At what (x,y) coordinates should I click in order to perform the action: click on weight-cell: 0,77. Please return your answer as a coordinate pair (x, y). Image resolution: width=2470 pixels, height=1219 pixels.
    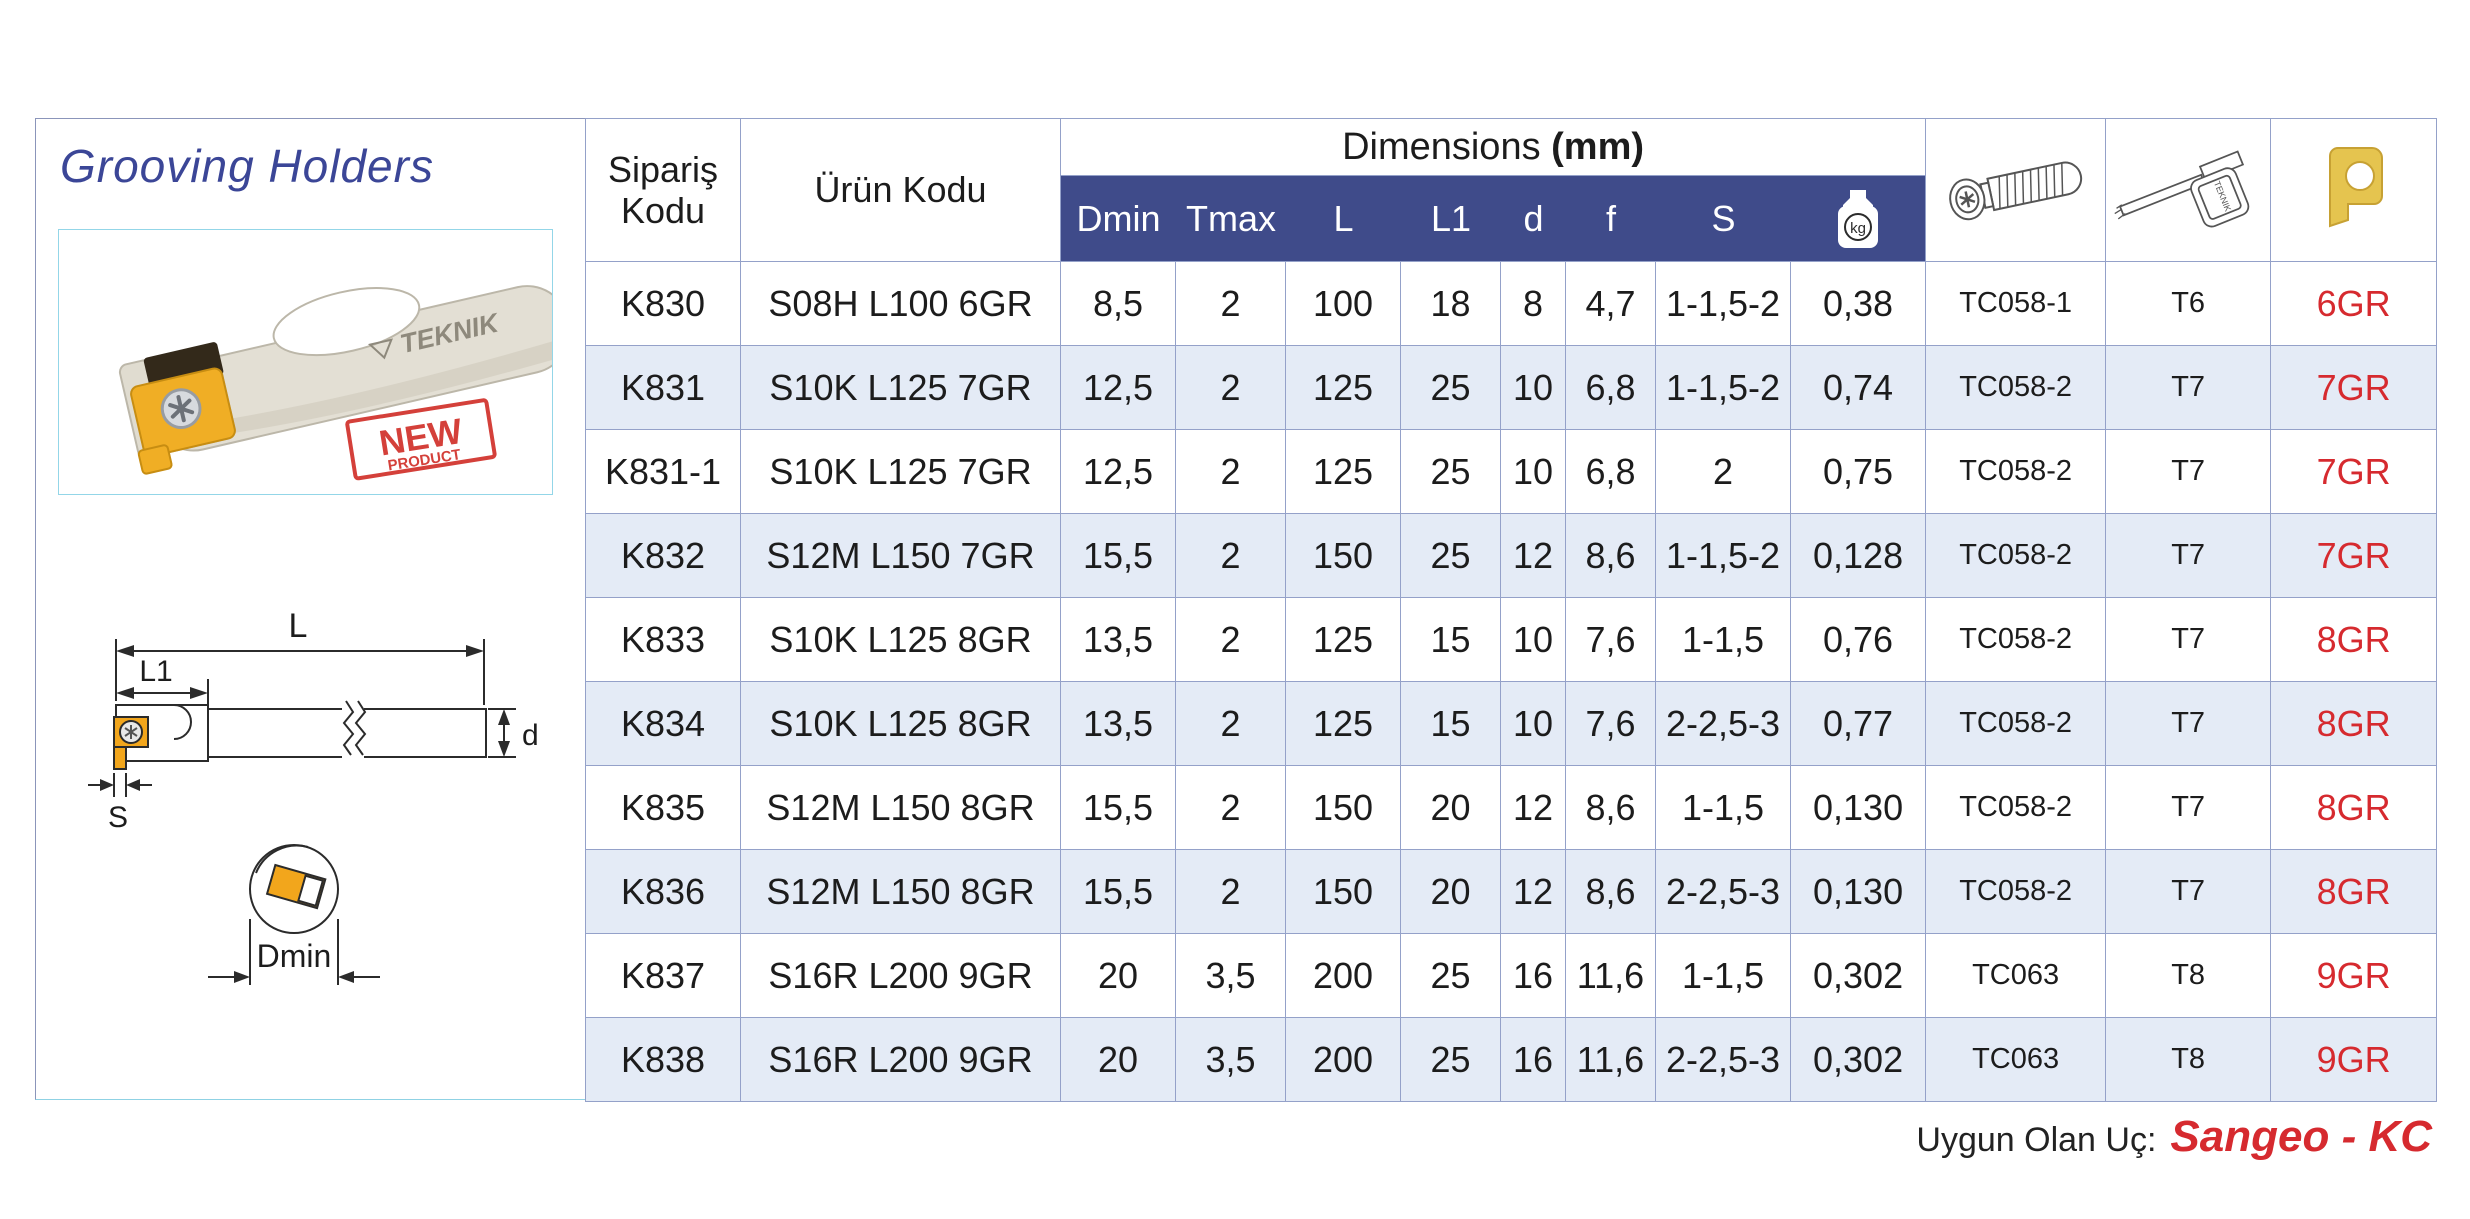
    Looking at the image, I should click on (1858, 723).